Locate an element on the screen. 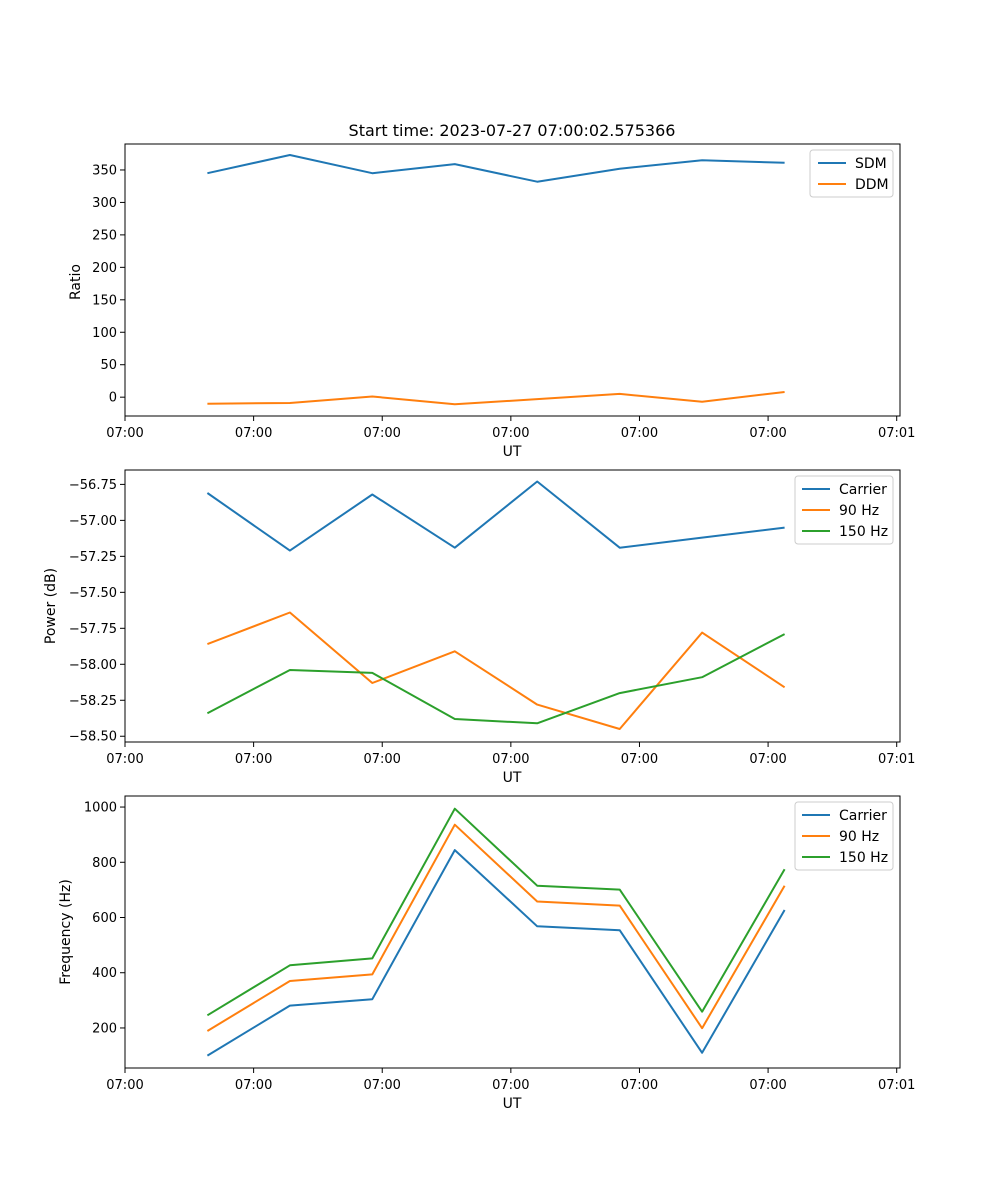  y-tick-label: 50 is located at coordinates (108, 365).